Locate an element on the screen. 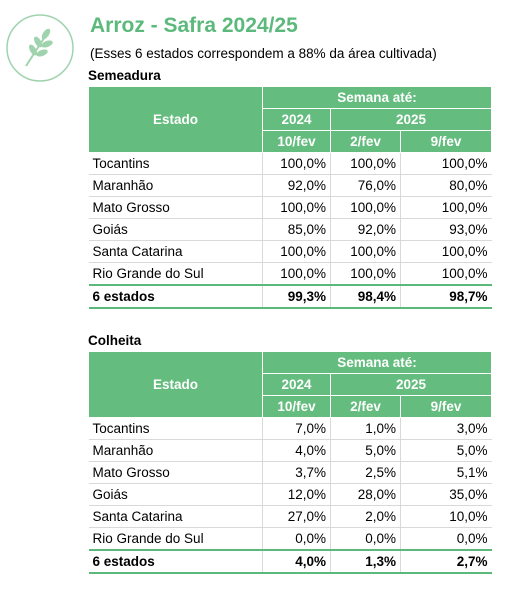  data-row: Rio Grande do Sul 0,0% 0,0% 0,0% is located at coordinates (290, 539).